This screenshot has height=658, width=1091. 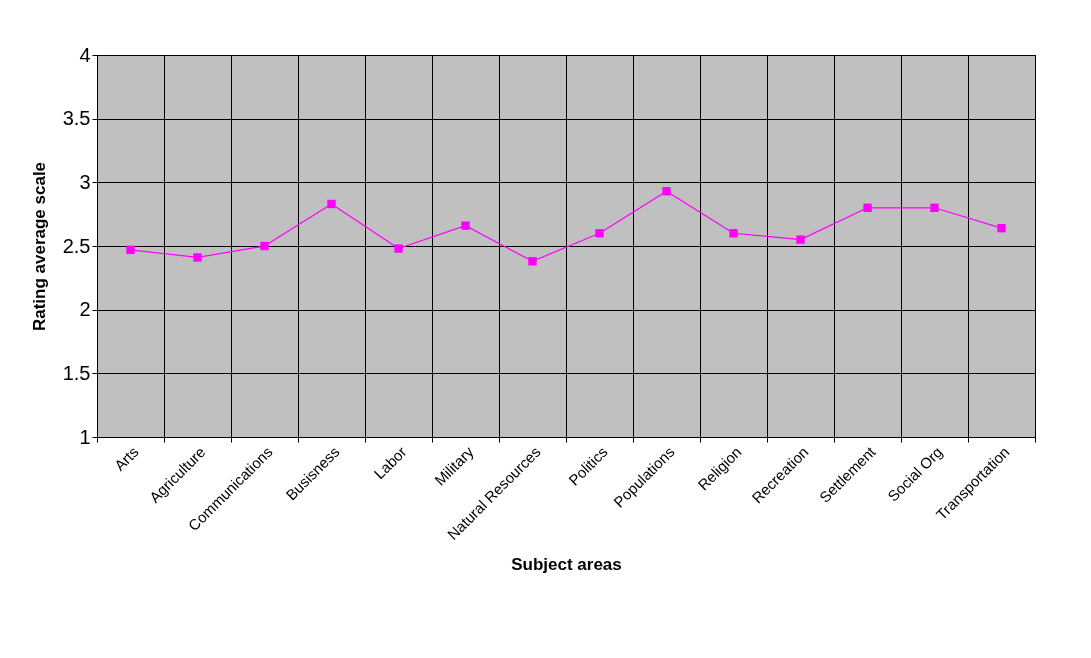 I want to click on y-tick-label: 4, so click(x=85, y=54).